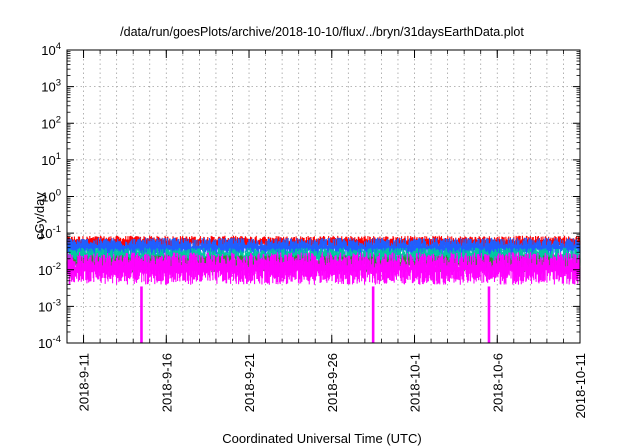 This screenshot has height=448, width=640. What do you see at coordinates (49, 342) in the screenshot?
I see `y-tick-label: 10⁻⁴` at bounding box center [49, 342].